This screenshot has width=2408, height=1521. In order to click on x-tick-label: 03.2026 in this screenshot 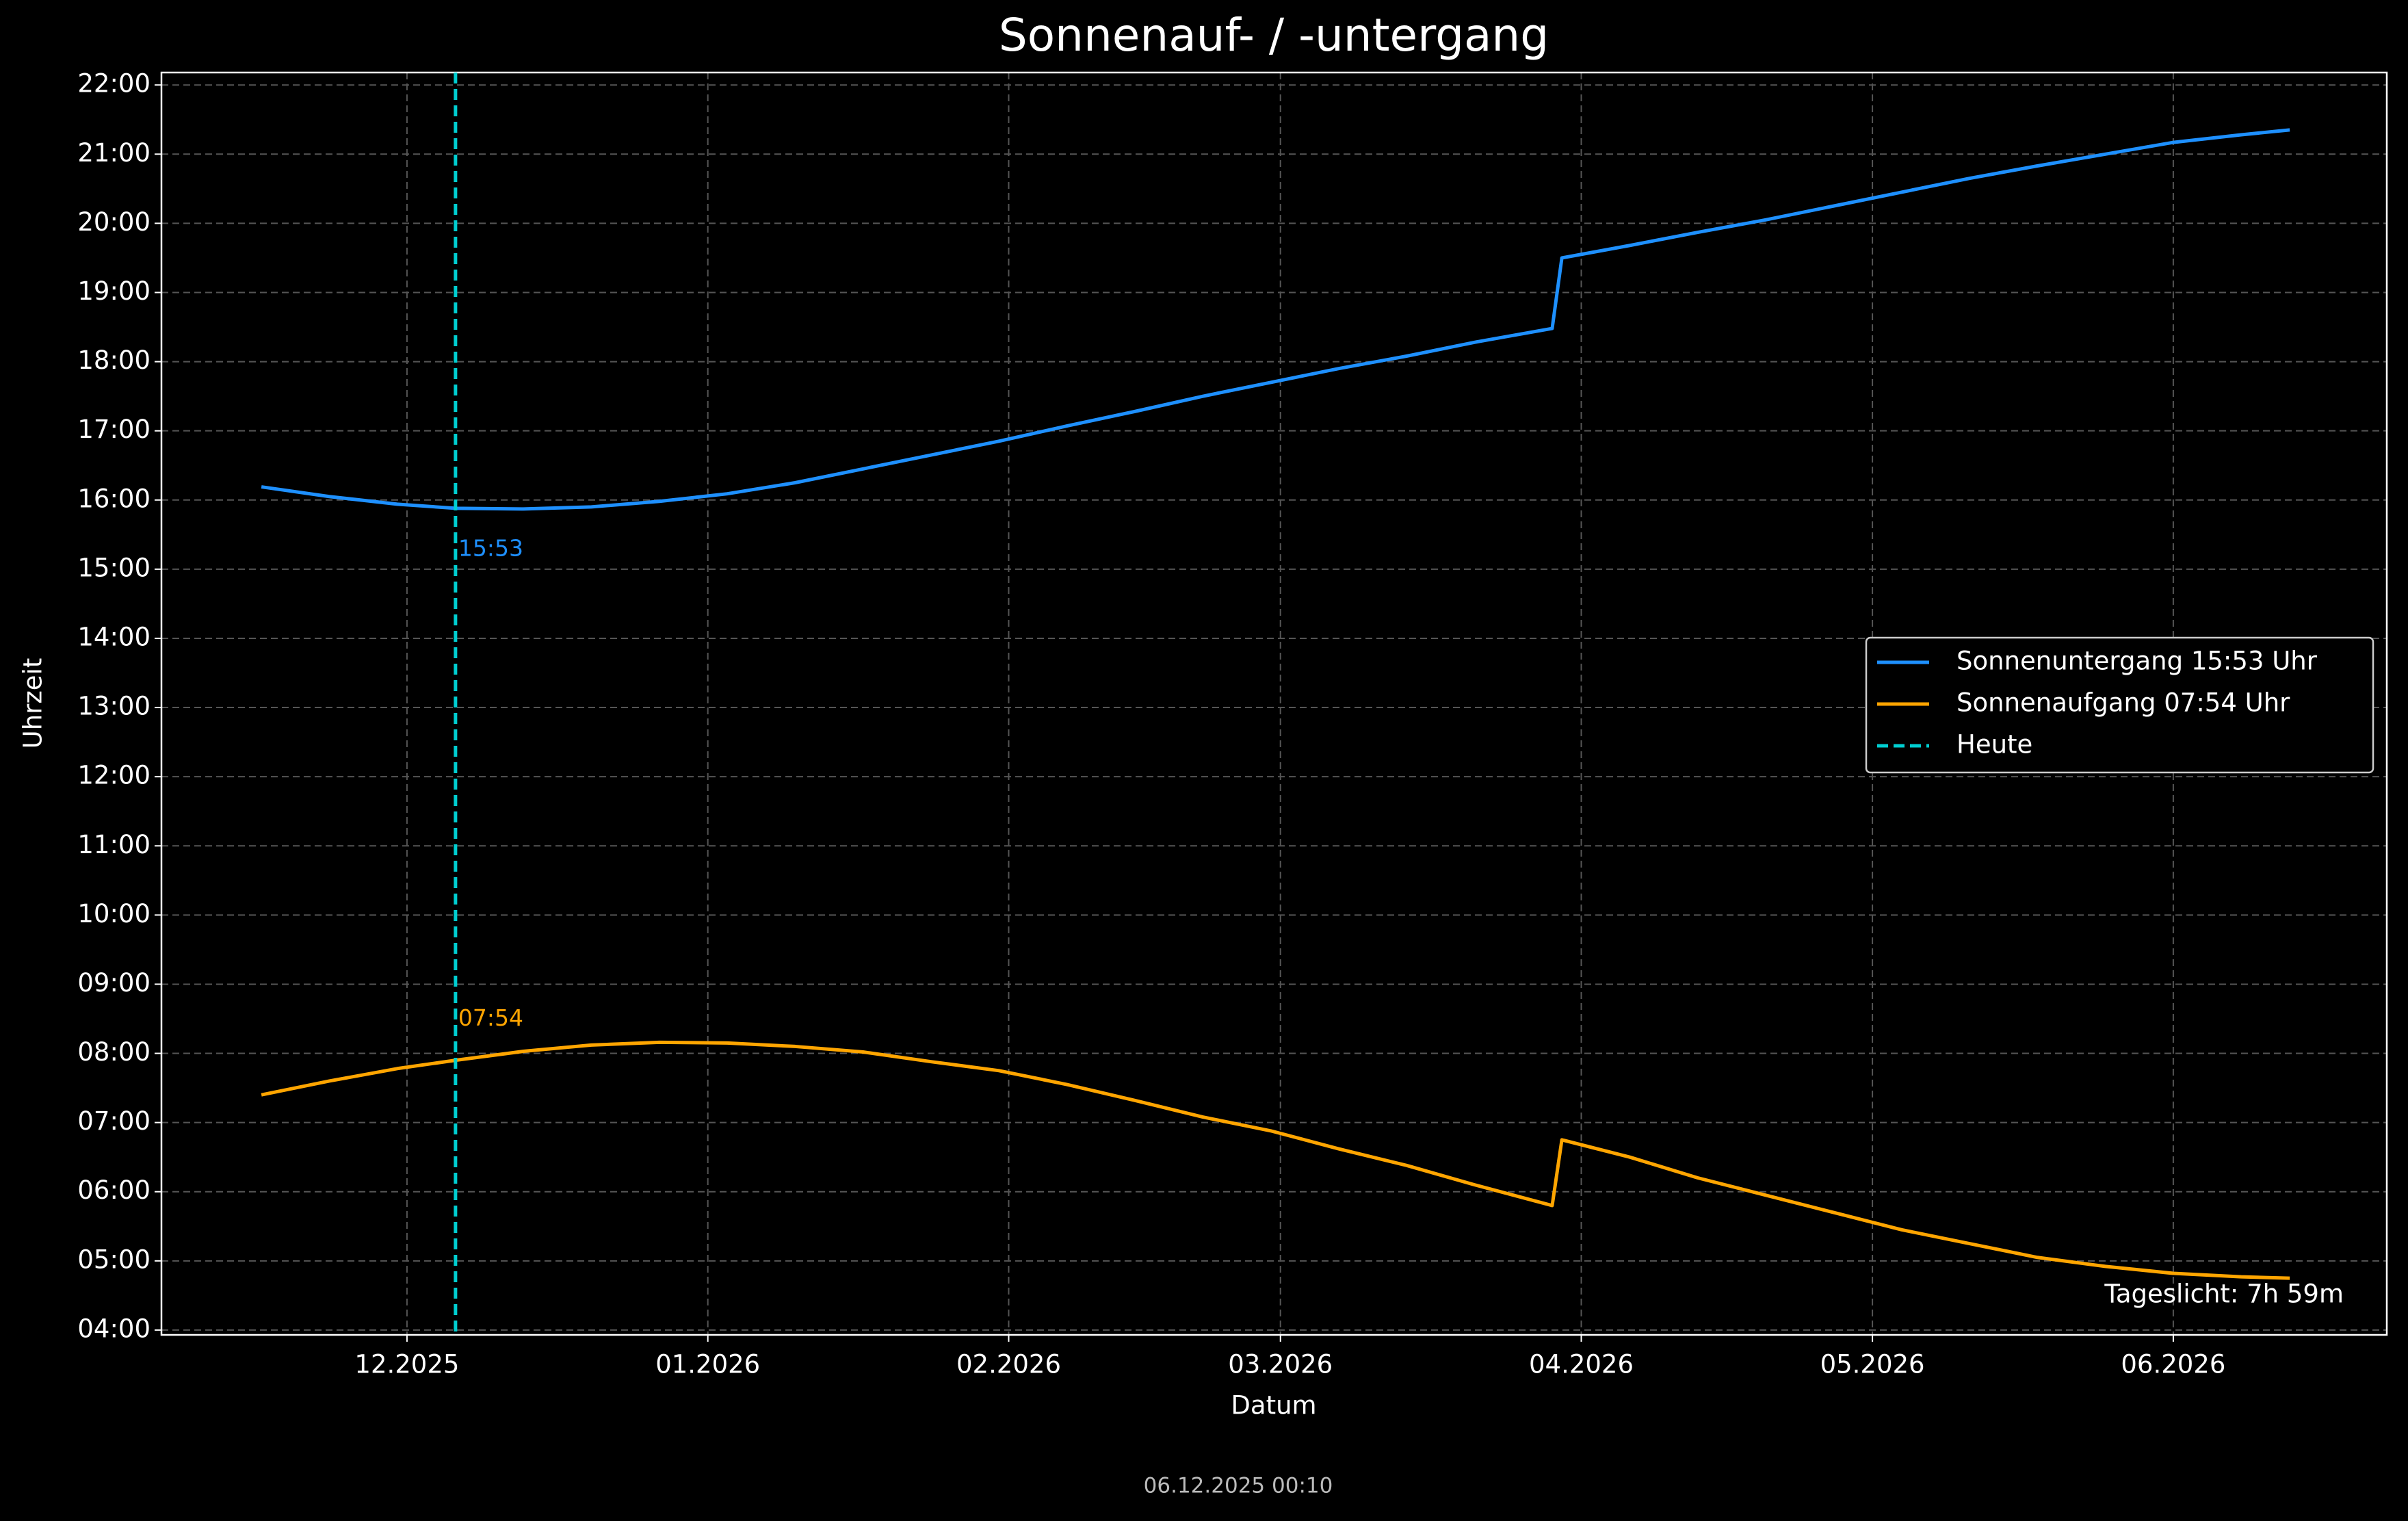, I will do `click(1280, 1364)`.